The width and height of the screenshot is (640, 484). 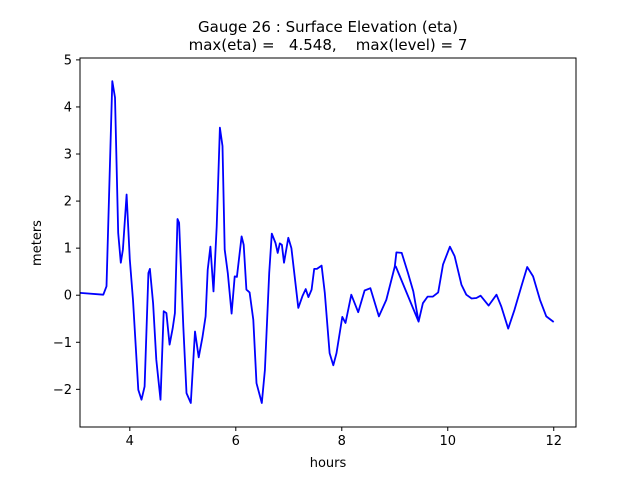 What do you see at coordinates (553, 441) in the screenshot?
I see `x-tick-label: 12` at bounding box center [553, 441].